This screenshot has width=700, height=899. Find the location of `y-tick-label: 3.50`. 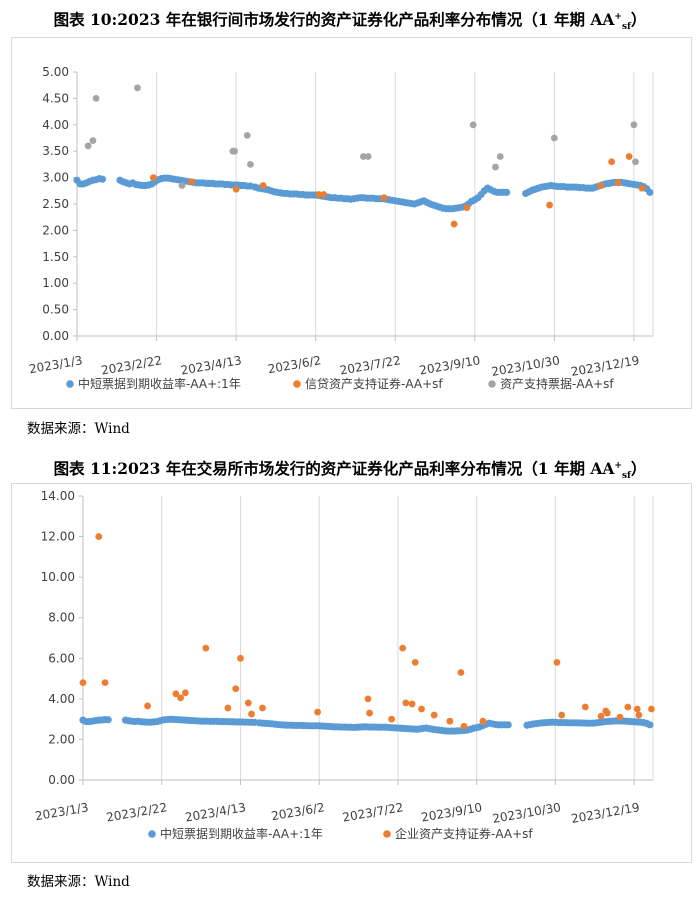

y-tick-label: 3.50 is located at coordinates (55, 151).